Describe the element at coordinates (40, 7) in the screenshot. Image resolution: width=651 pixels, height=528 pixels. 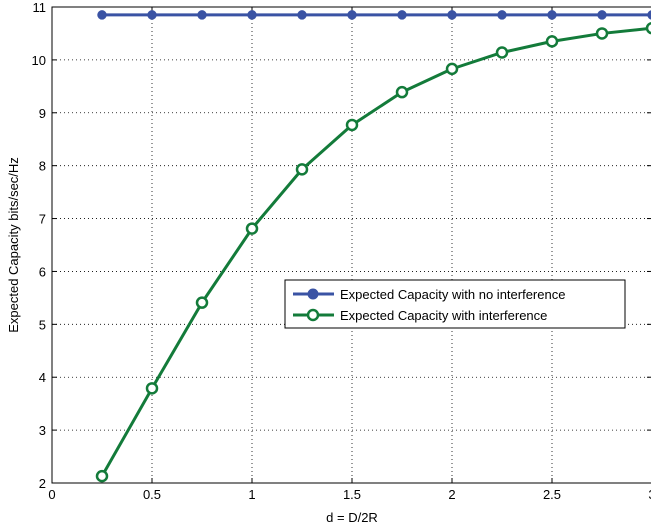
I see `y-tick-label: 11` at that location.